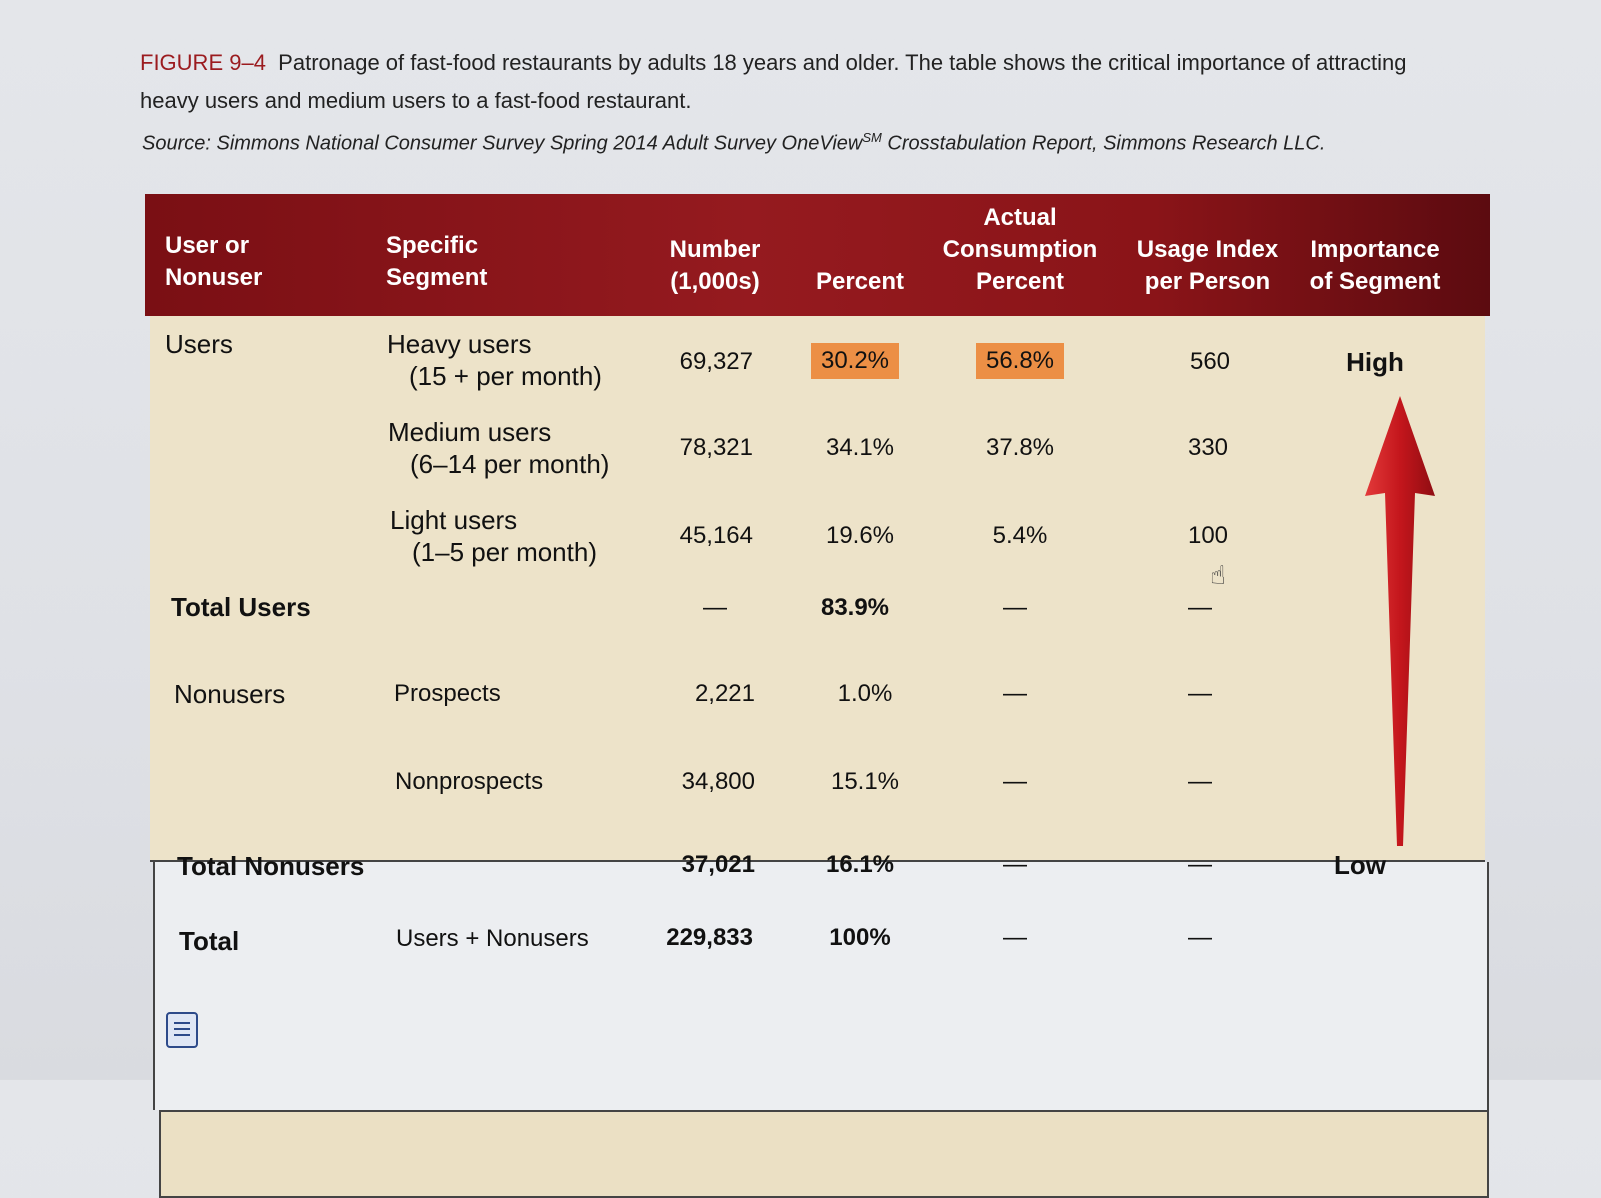 This screenshot has height=1198, width=1601. Describe the element at coordinates (498, 448) in the screenshot. I see `segment-medium: Medium users (6–14 per month)` at that location.